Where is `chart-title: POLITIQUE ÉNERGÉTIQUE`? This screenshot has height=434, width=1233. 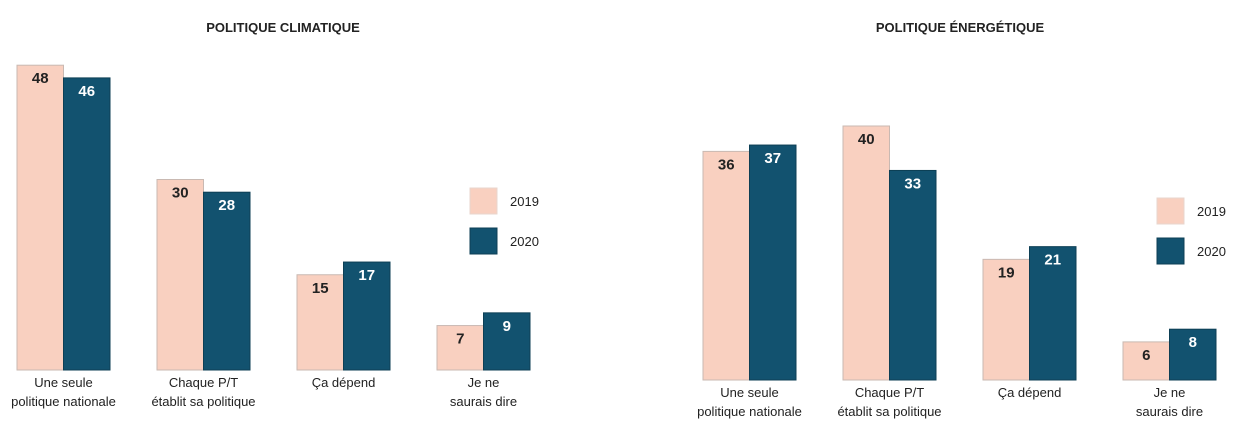 chart-title: POLITIQUE ÉNERGÉTIQUE is located at coordinates (960, 27).